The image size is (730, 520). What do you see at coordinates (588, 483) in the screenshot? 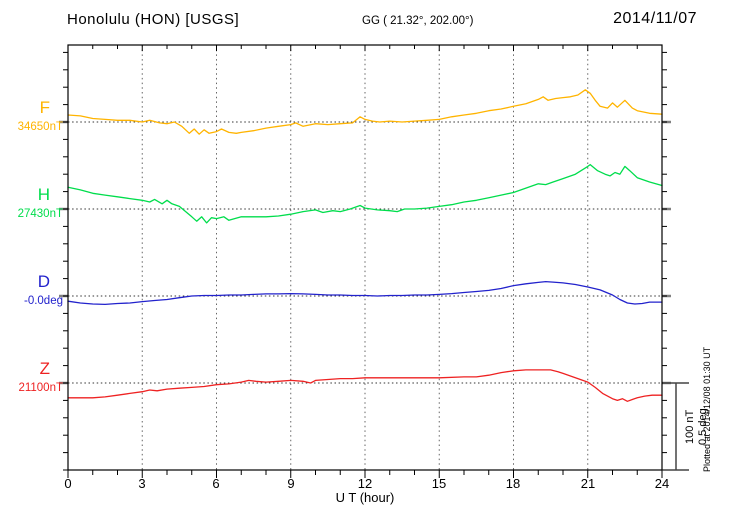
I see `x-tick-label: 21` at bounding box center [588, 483].